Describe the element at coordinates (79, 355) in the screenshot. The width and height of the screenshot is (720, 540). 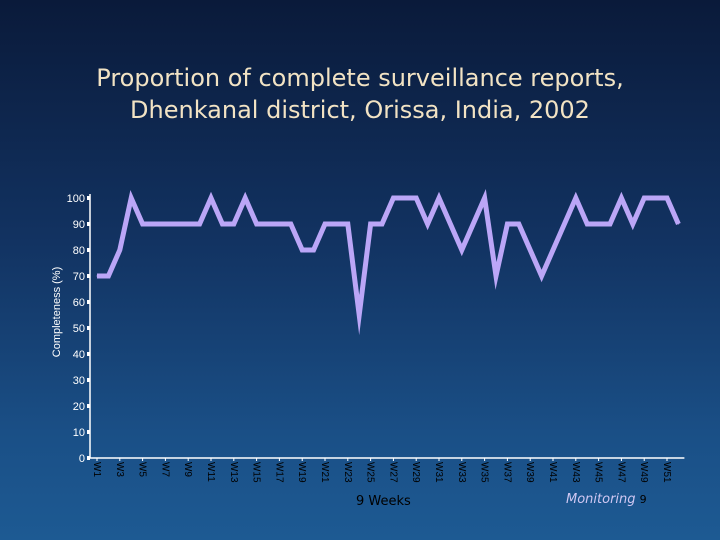
I see `y-tick-label: 40` at that location.